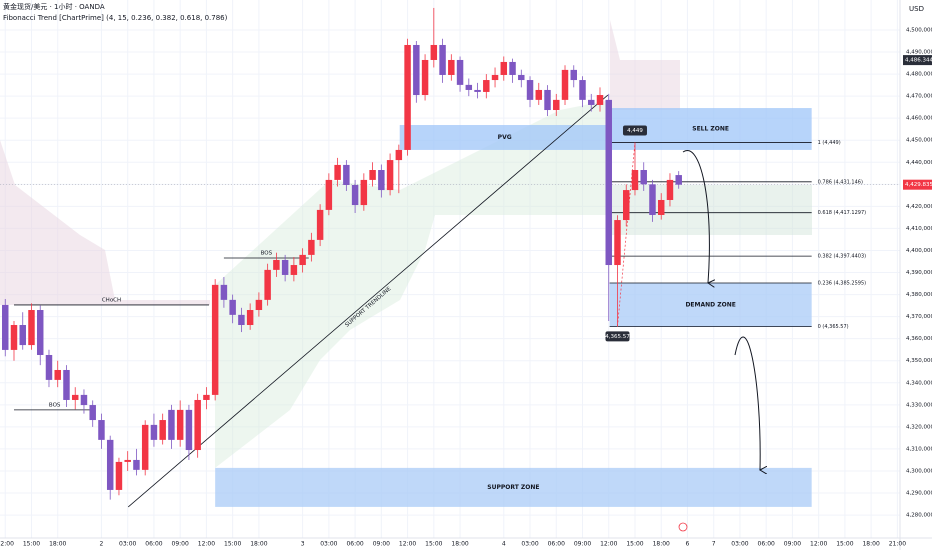 The height and width of the screenshot is (554, 932). I want to click on y-tick-label: 4,290,000, so click(919, 494).